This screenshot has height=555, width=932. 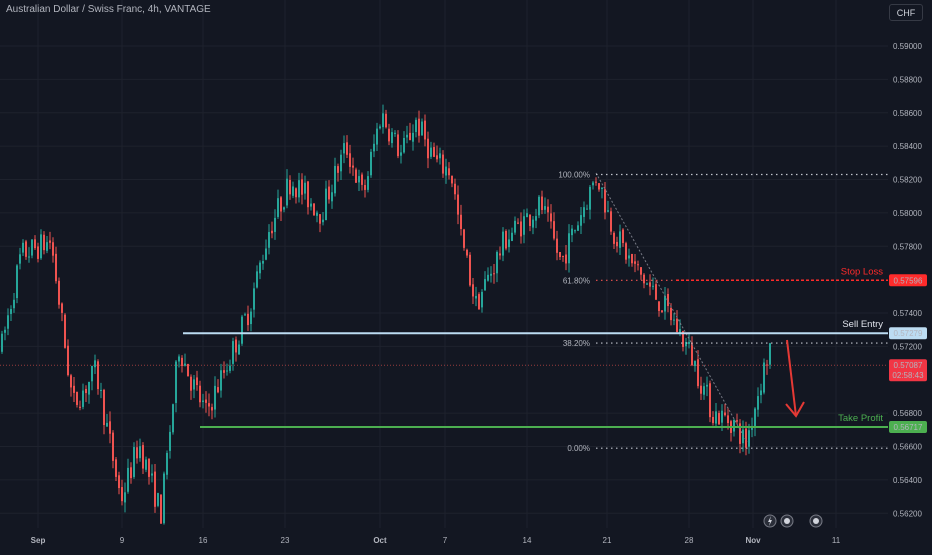 What do you see at coordinates (907, 480) in the screenshot?
I see `price-tick-label: 0.56400` at bounding box center [907, 480].